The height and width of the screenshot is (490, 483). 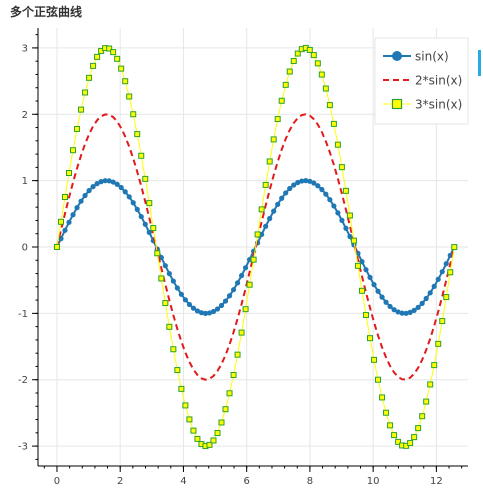 I want to click on legend-item: 3*sin(x), so click(x=422, y=105).